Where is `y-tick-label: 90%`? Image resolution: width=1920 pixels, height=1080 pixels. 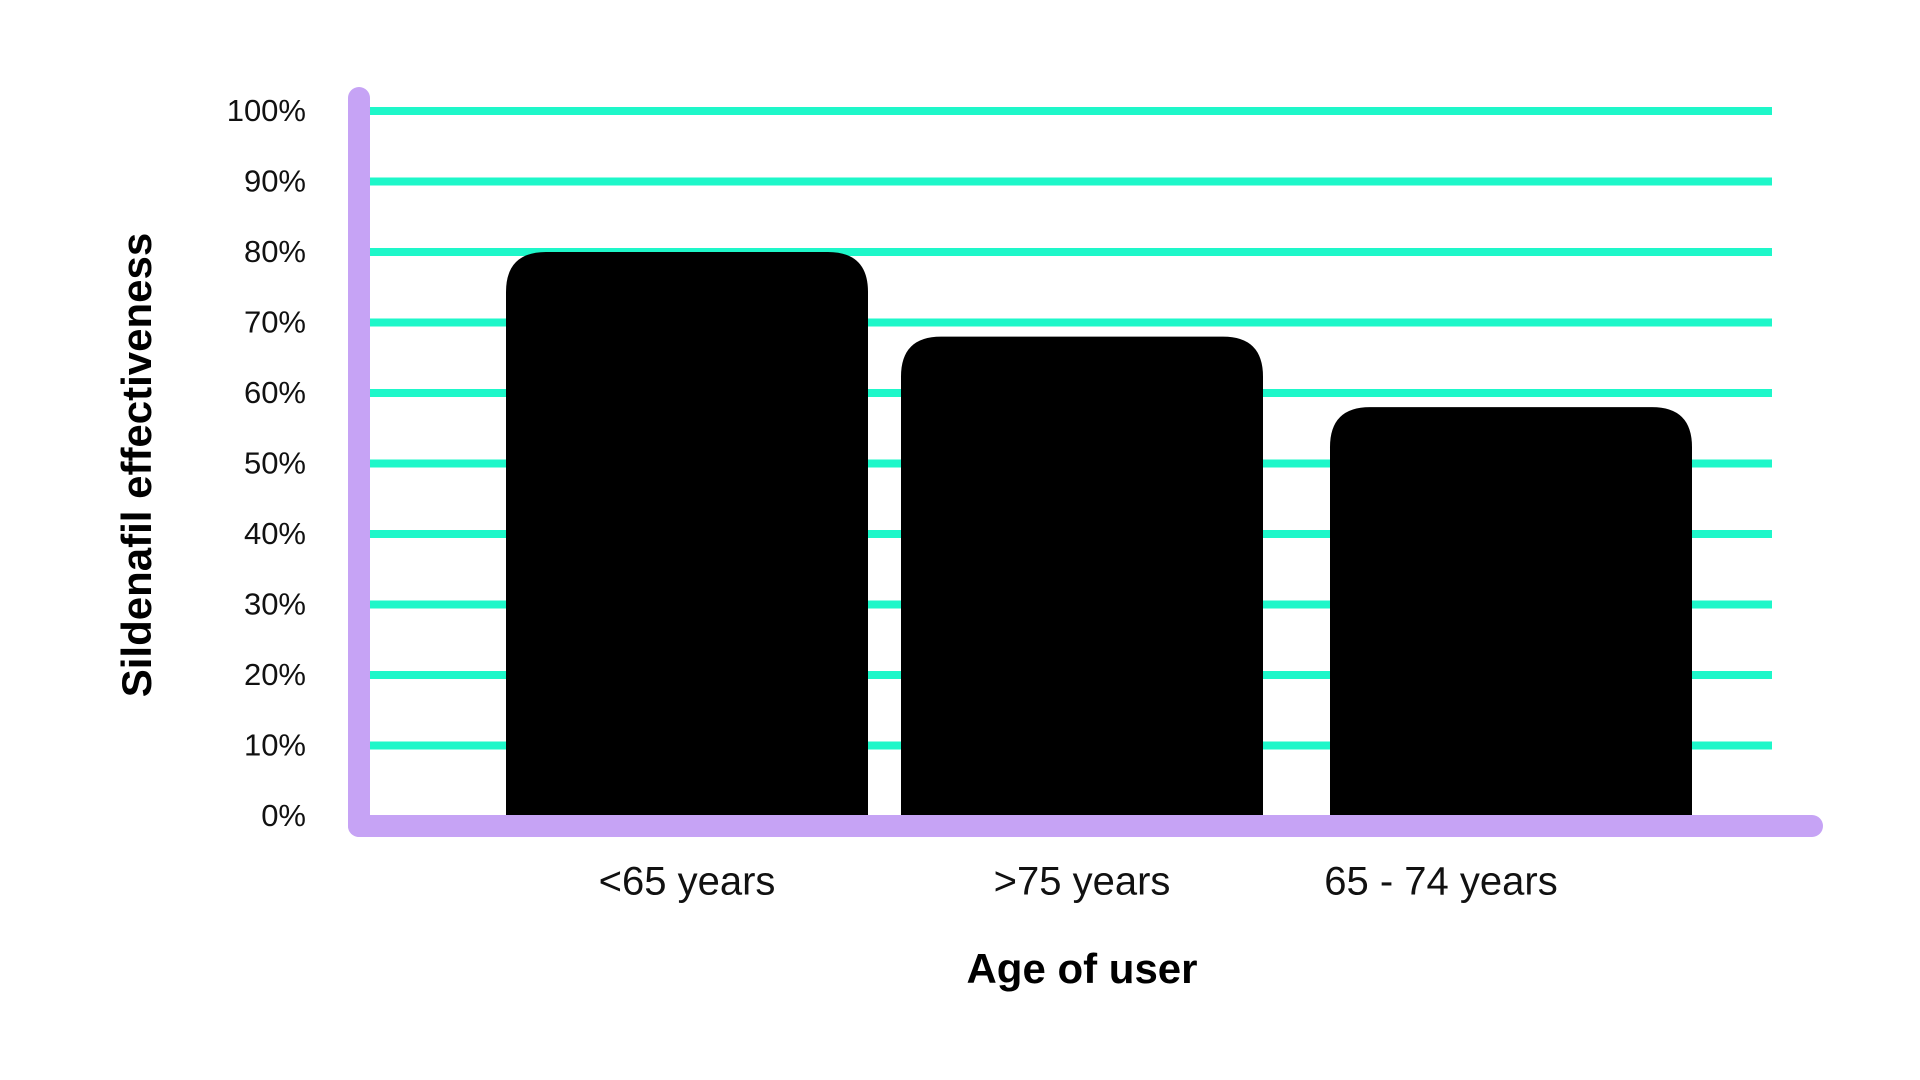
y-tick-label: 90% is located at coordinates (275, 181).